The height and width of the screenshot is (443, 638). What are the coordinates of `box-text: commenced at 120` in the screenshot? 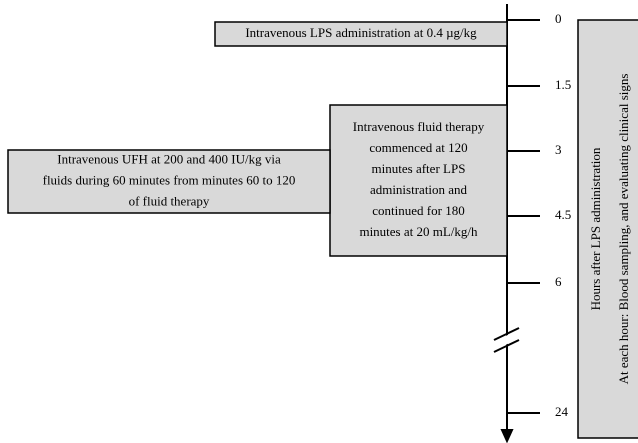 It's located at (418, 147).